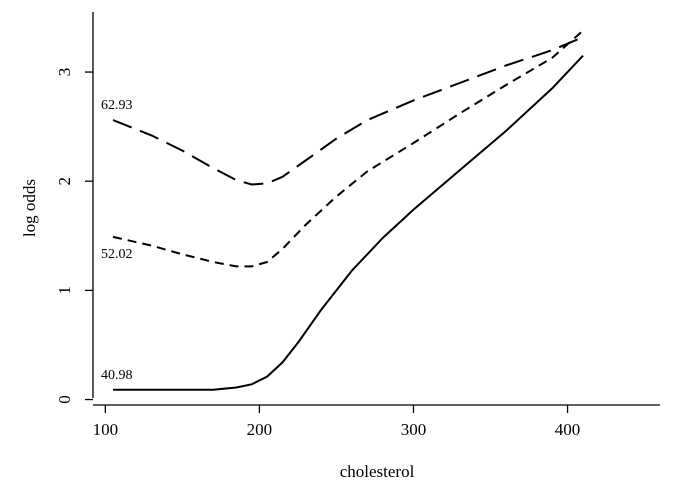 The image size is (675, 485). I want to click on y-axis-title: log odds, so click(29, 208).